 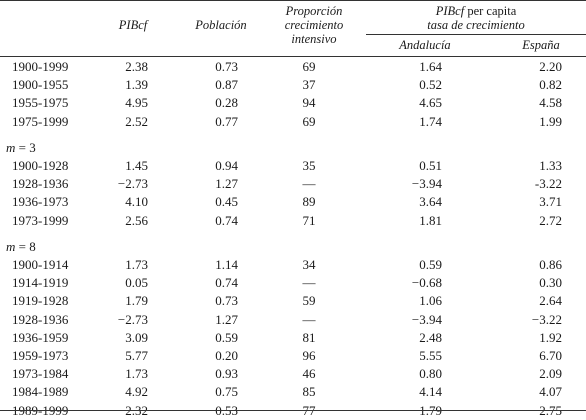 I want to click on cell-proporcion: 96, so click(x=309, y=355).